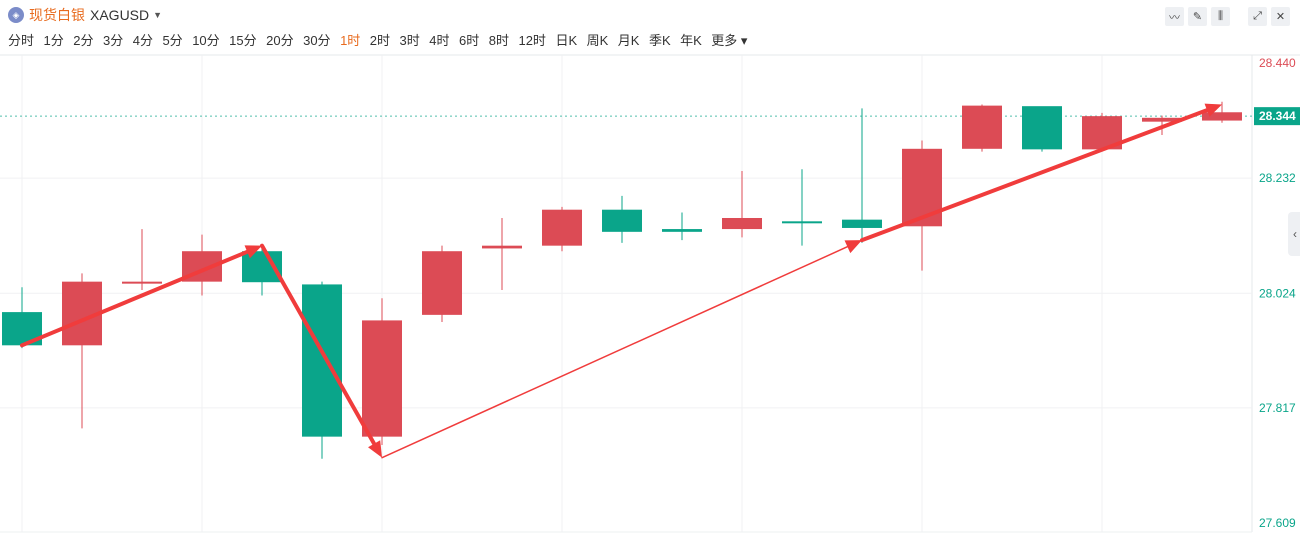 This screenshot has width=1300, height=550. What do you see at coordinates (350, 40) in the screenshot?
I see `tab-period: 1时` at bounding box center [350, 40].